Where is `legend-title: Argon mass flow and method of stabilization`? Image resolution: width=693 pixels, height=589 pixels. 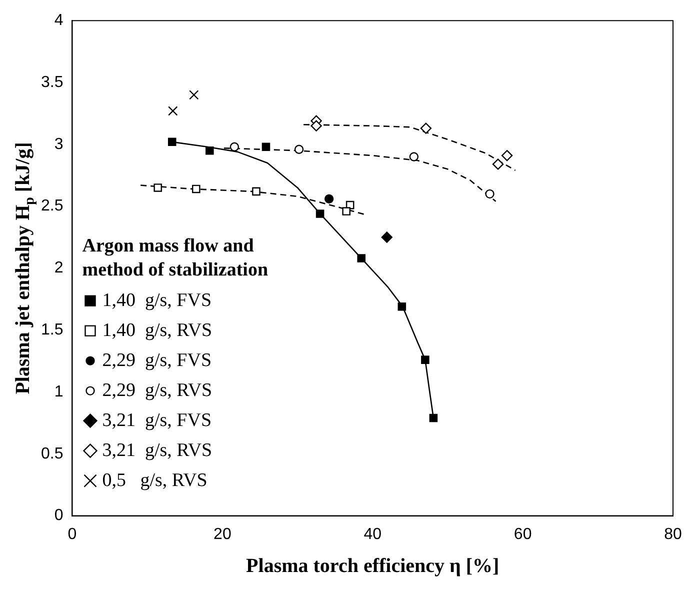 legend-title: Argon mass flow and method of stabilization is located at coordinates (175, 258).